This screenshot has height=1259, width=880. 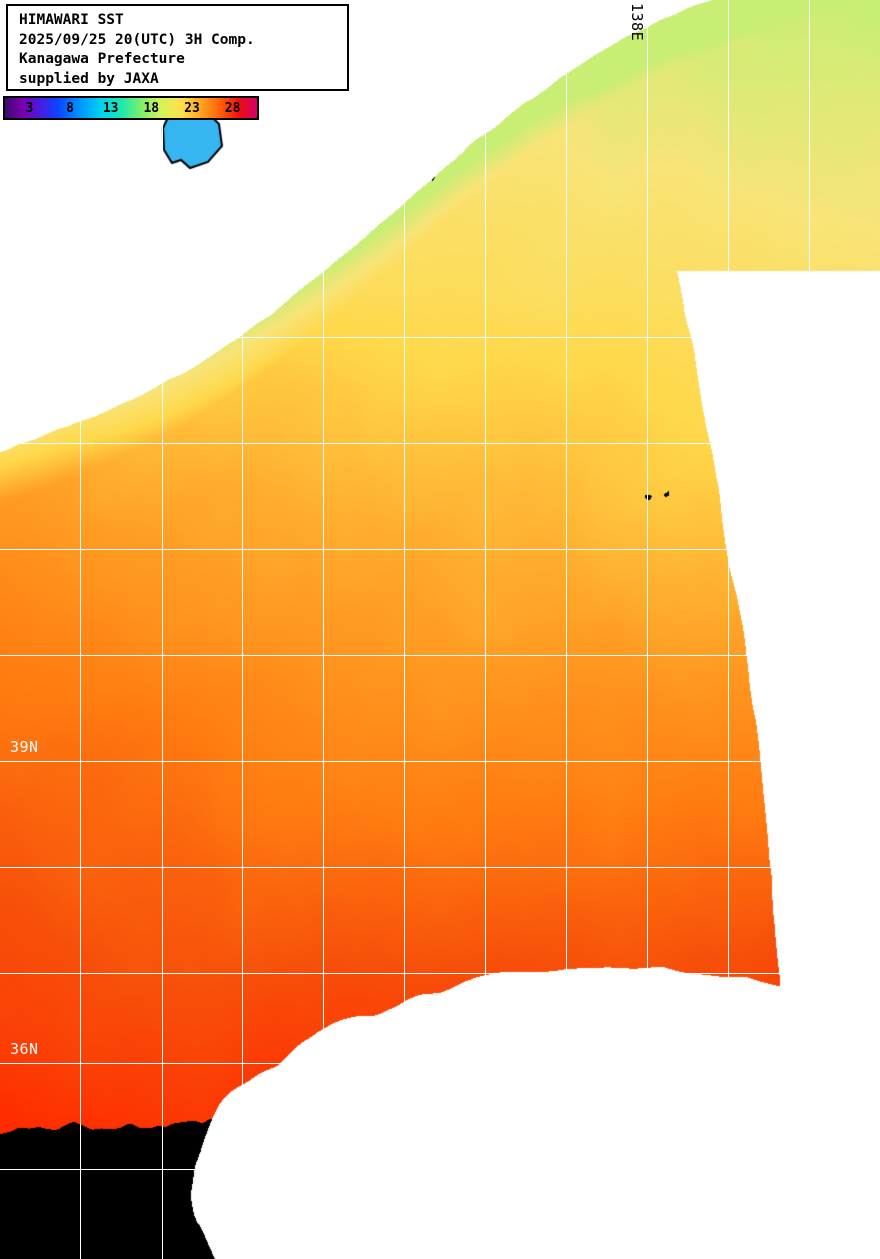 What do you see at coordinates (102, 59) in the screenshot?
I see `title-line-region: Kanagawa Prefecture` at bounding box center [102, 59].